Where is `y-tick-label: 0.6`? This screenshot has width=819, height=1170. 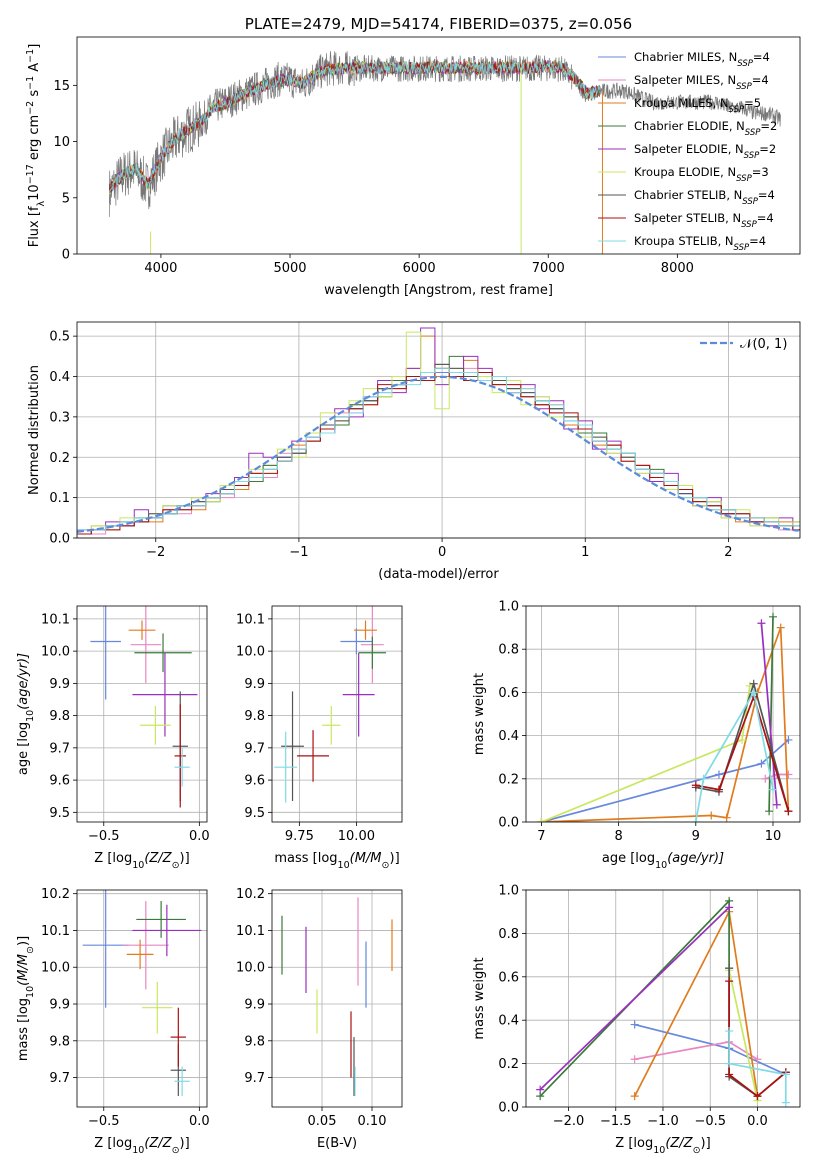
y-tick-label: 0.6 is located at coordinates (508, 693).